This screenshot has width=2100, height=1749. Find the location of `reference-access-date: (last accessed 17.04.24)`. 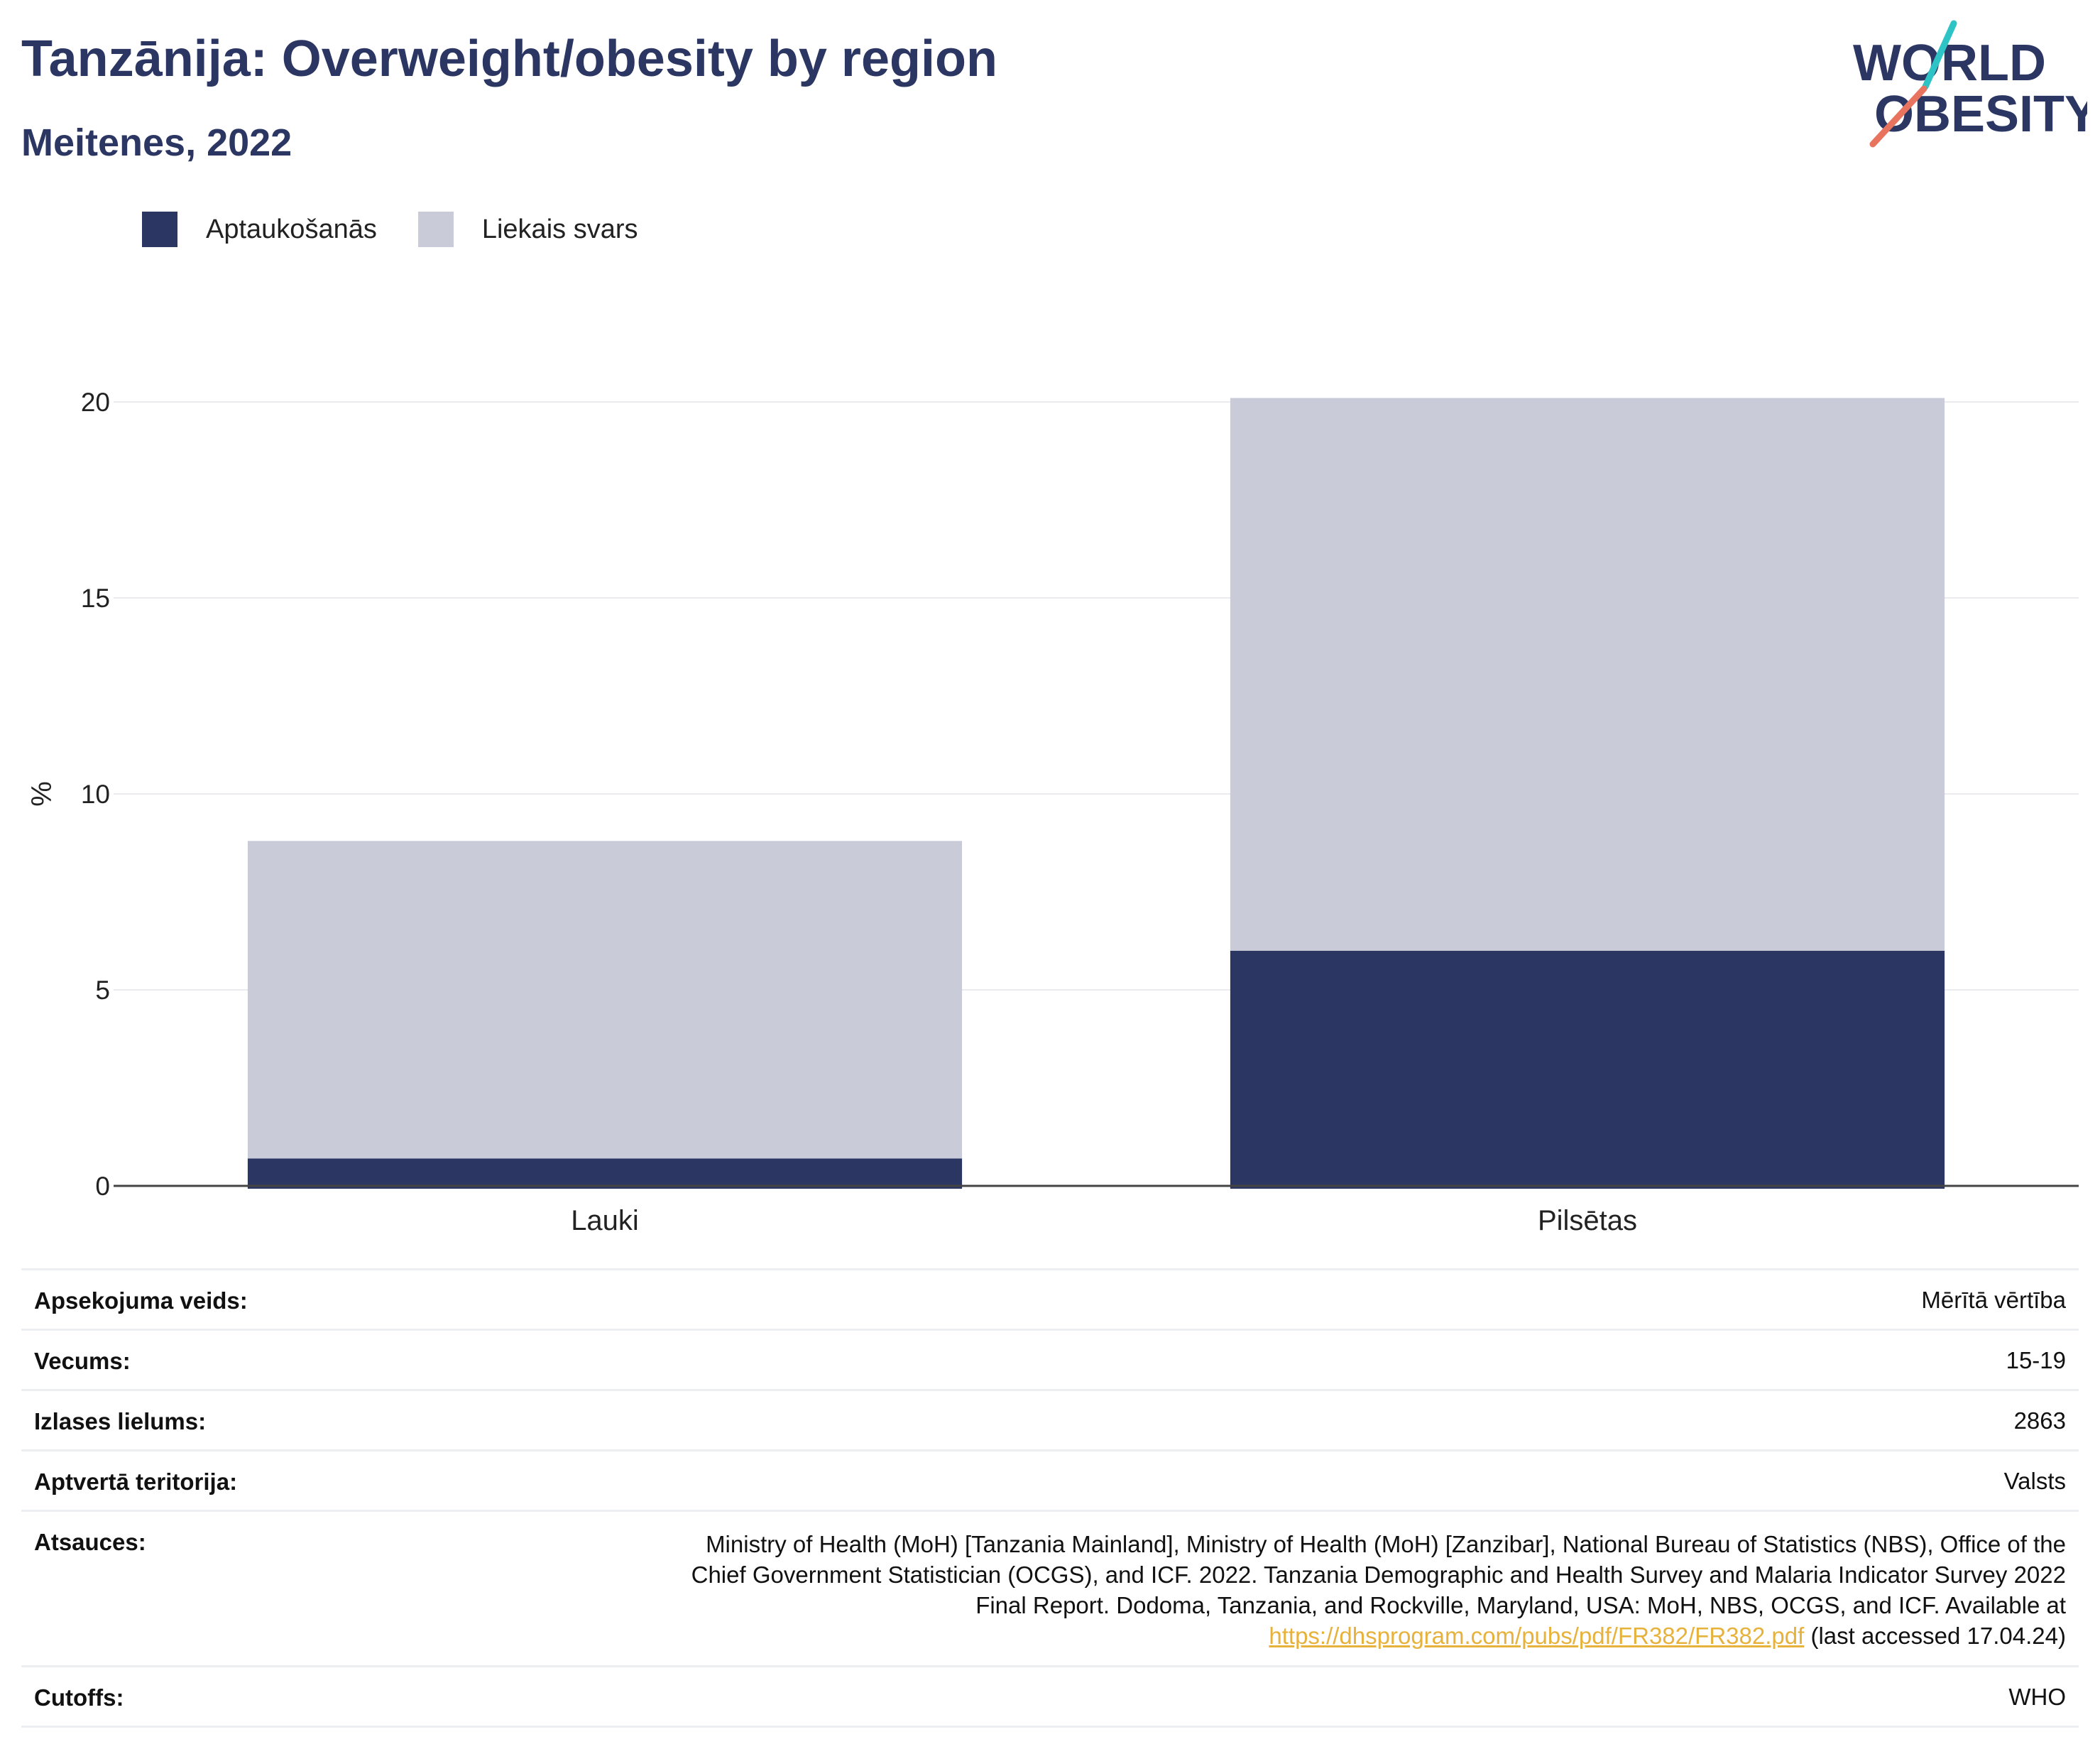

reference-access-date: (last accessed 17.04.24) is located at coordinates (1935, 1636).